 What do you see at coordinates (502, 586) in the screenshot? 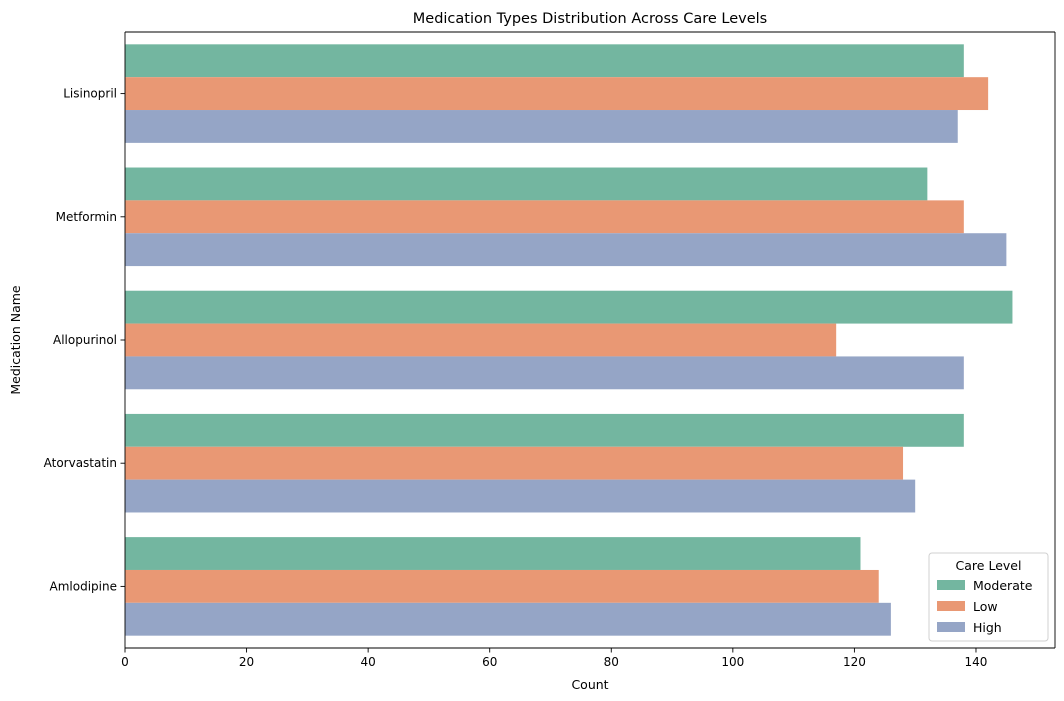
I see `bar-amlodipine-low` at bounding box center [502, 586].